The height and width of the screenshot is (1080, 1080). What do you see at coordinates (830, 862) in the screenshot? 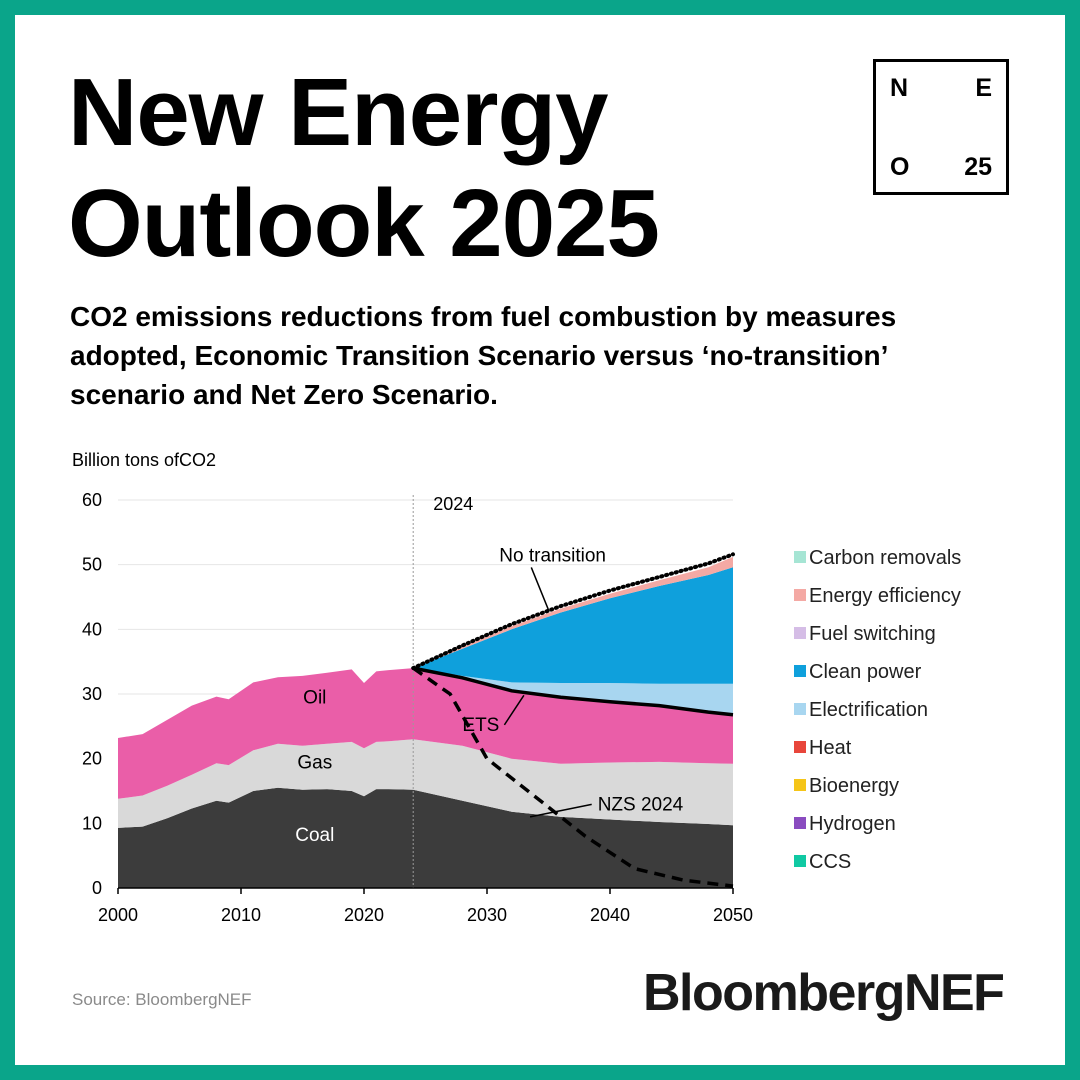
I see `legend-label-ccs: CCS` at bounding box center [830, 862].